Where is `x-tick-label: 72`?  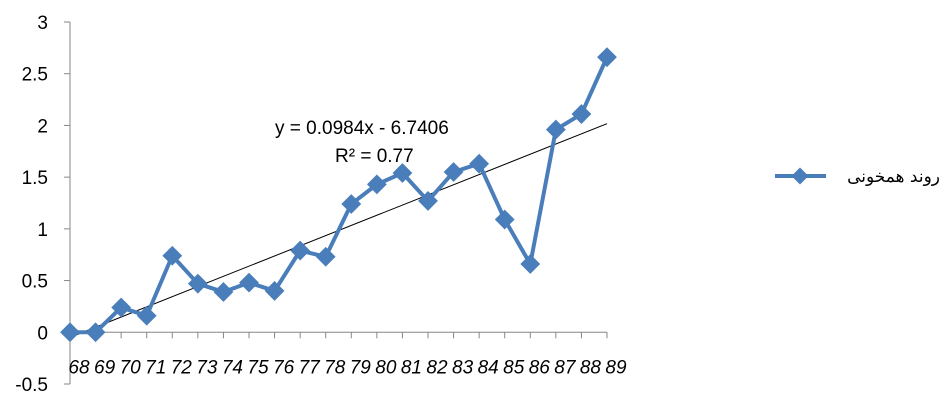 x-tick-label: 72 is located at coordinates (182, 367).